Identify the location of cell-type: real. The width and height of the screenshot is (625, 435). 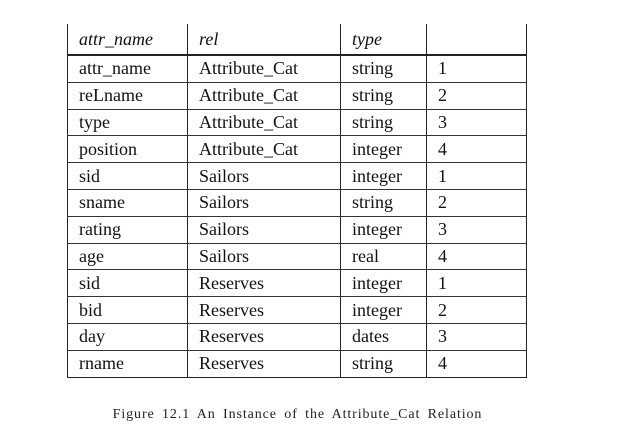
(383, 257).